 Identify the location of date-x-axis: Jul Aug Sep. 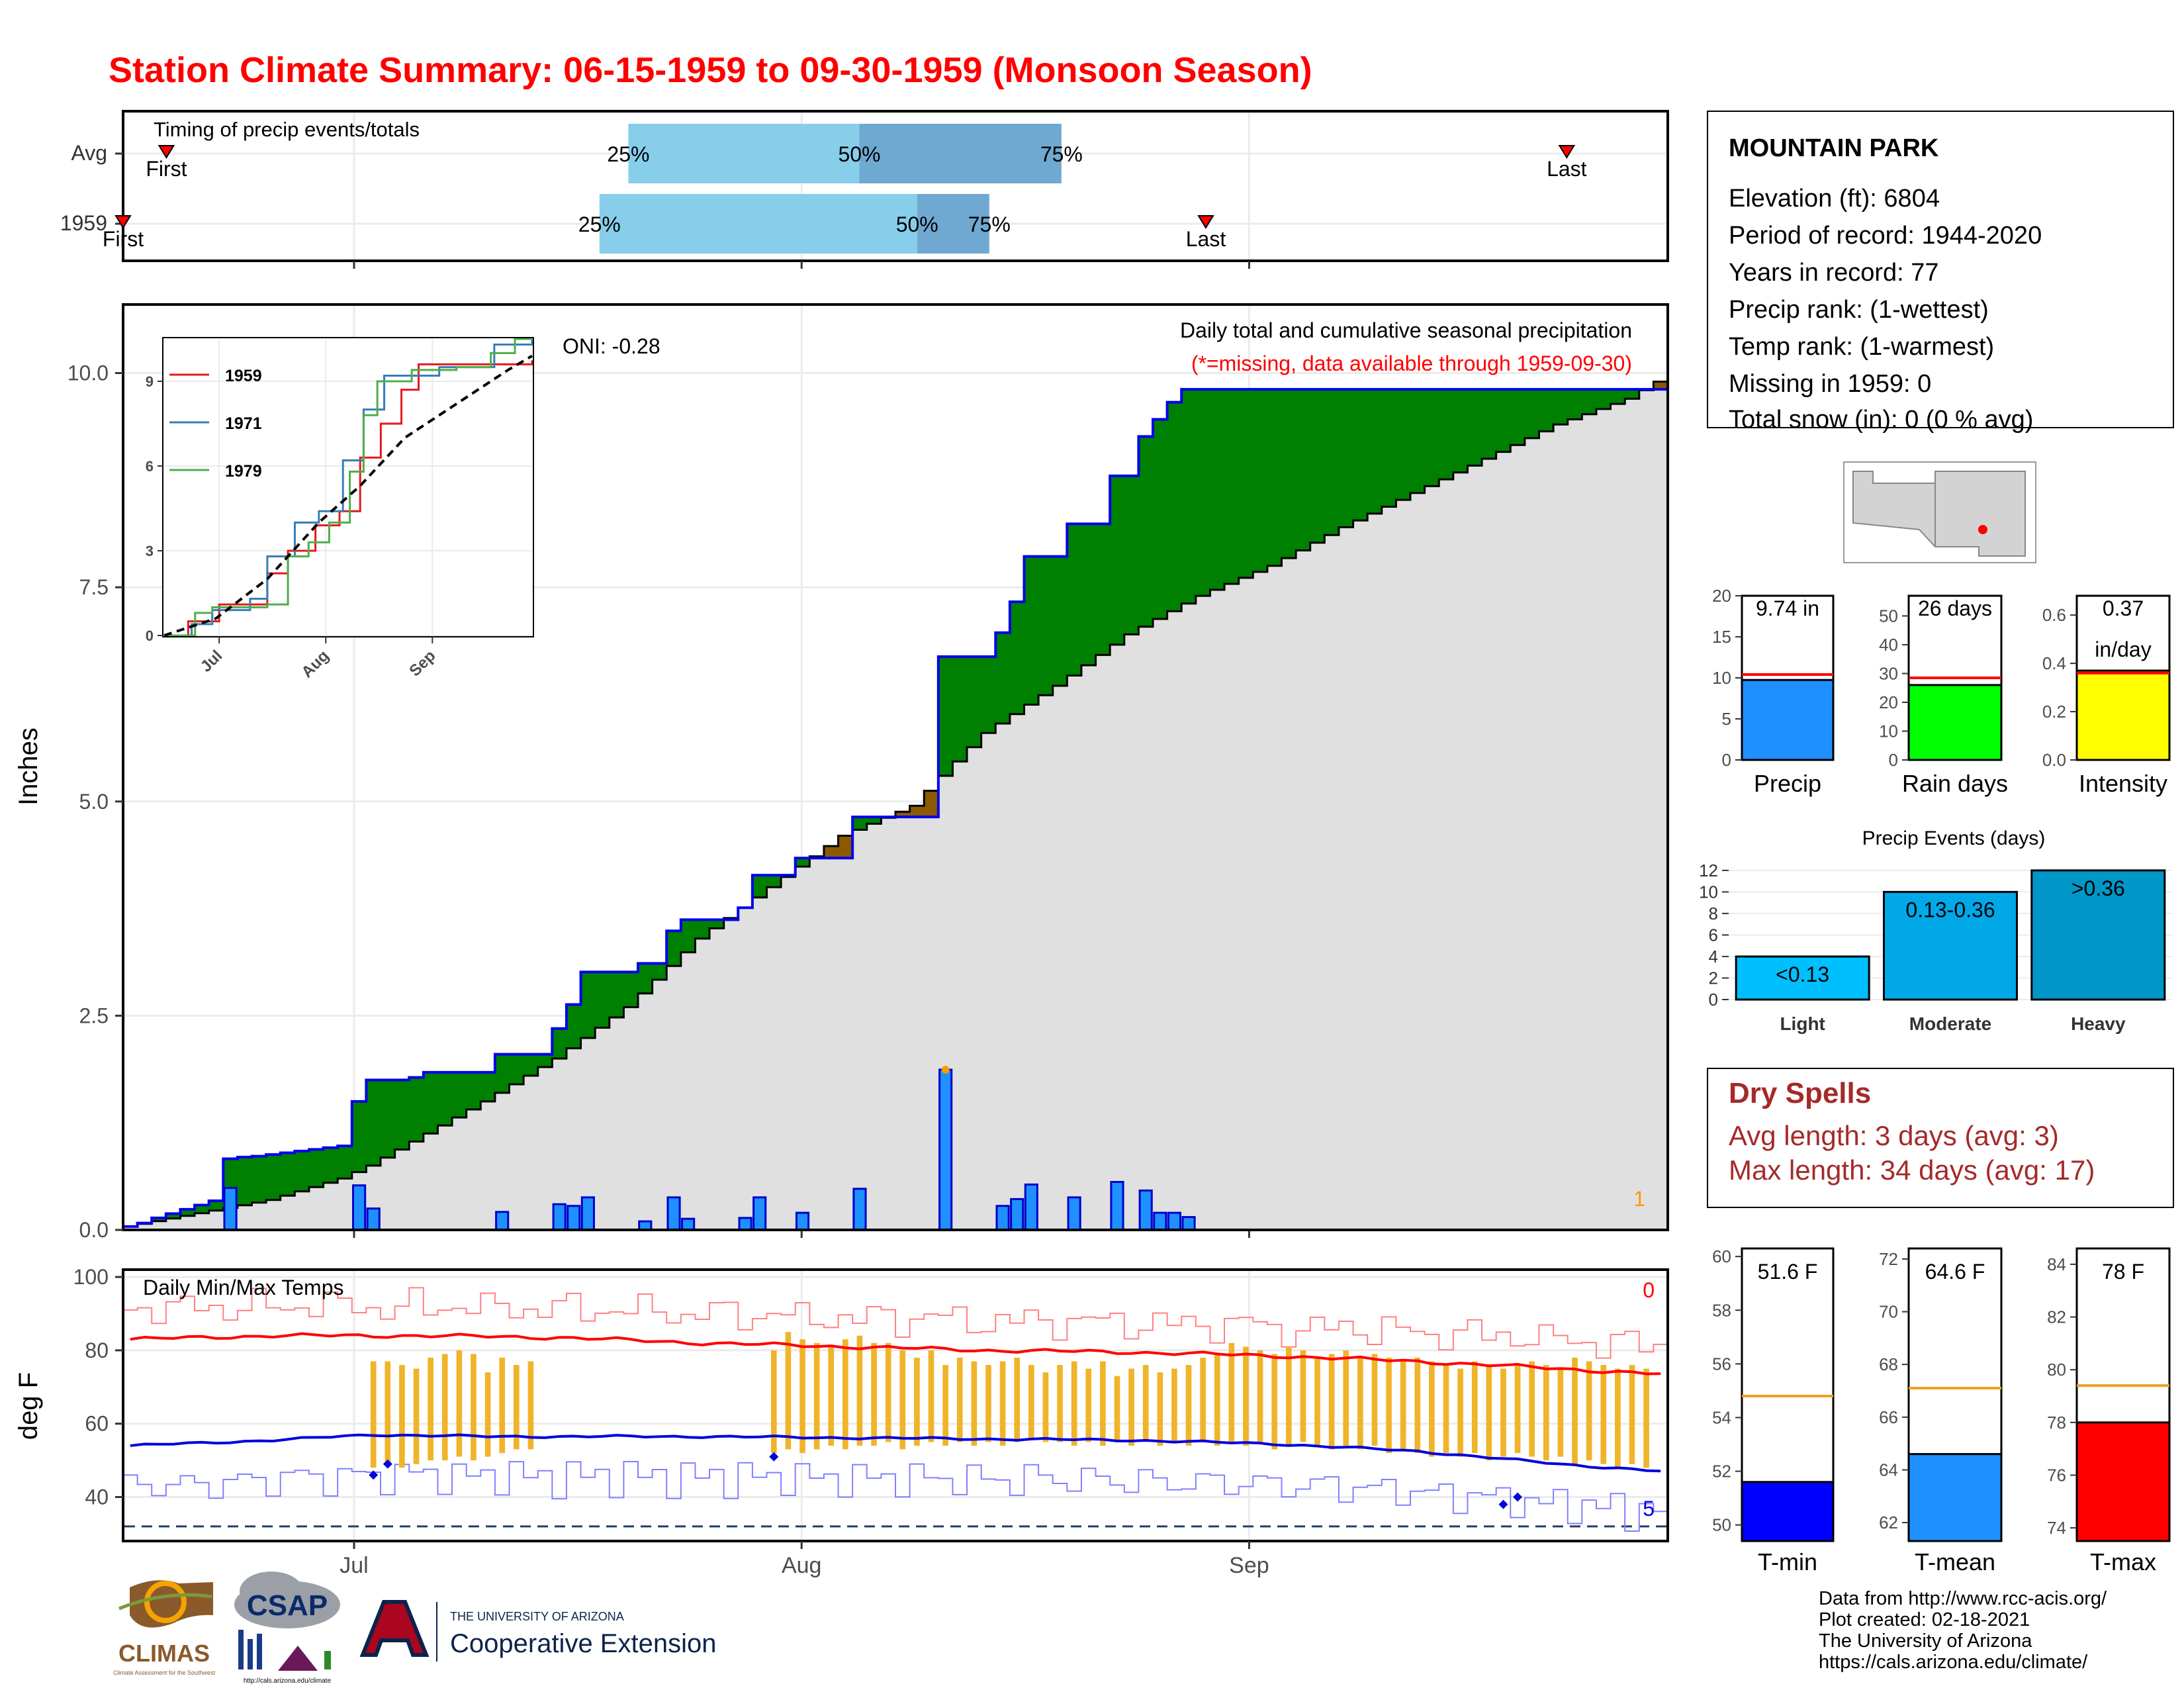
(805, 1559).